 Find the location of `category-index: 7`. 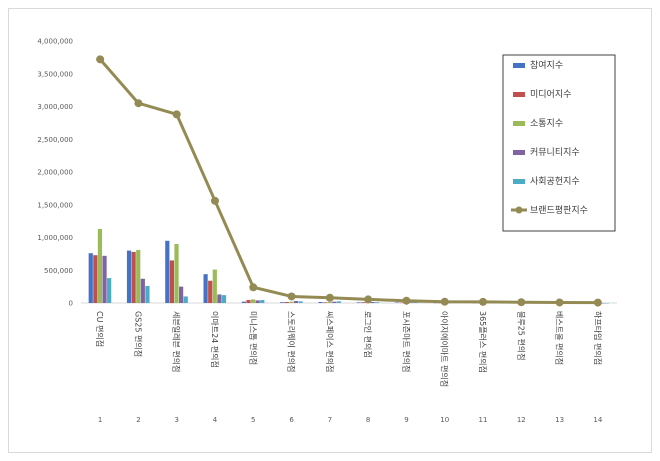

category-index: 7 is located at coordinates (330, 420).